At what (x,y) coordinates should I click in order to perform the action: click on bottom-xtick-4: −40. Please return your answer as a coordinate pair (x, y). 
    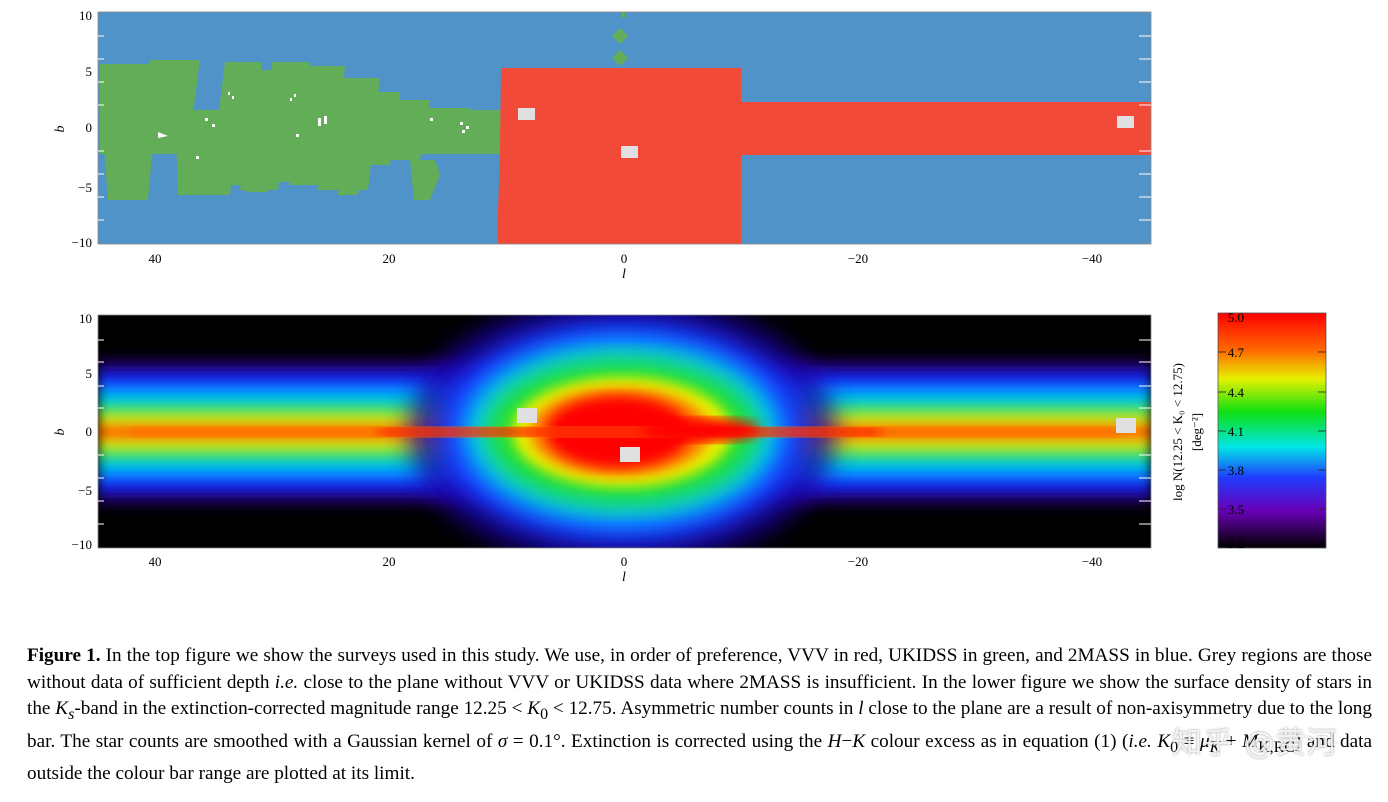
    Looking at the image, I should click on (1092, 561).